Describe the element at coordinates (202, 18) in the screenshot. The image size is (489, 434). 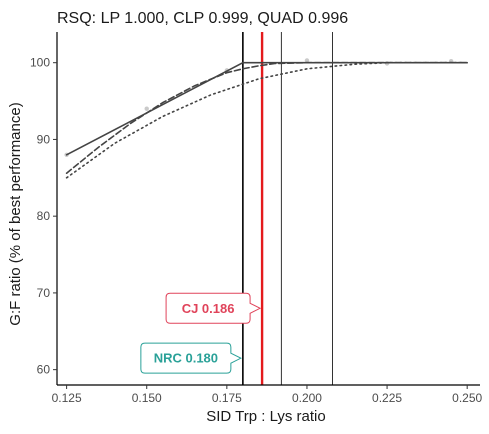
I see `chart-title: RSQ: LP 1.000, CLP 0.999, QUAD 0.996` at that location.